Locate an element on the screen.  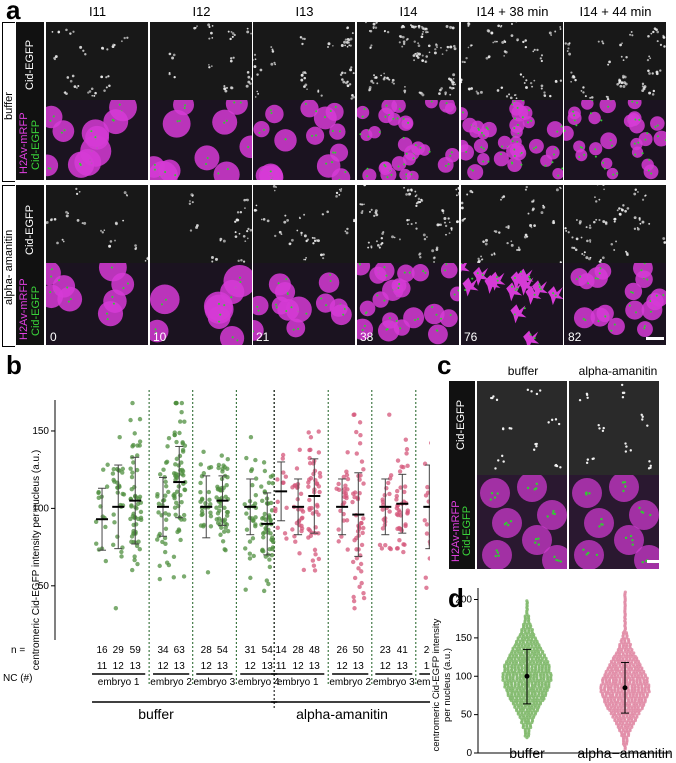
tile-background is located at coordinates (522, 428).